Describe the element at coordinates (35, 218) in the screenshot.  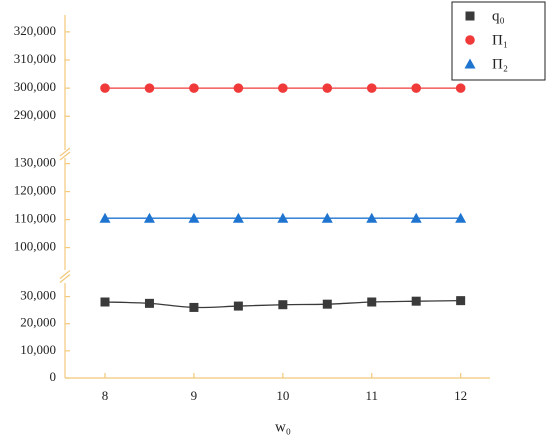
I see `y-tick-label: 110,000` at that location.